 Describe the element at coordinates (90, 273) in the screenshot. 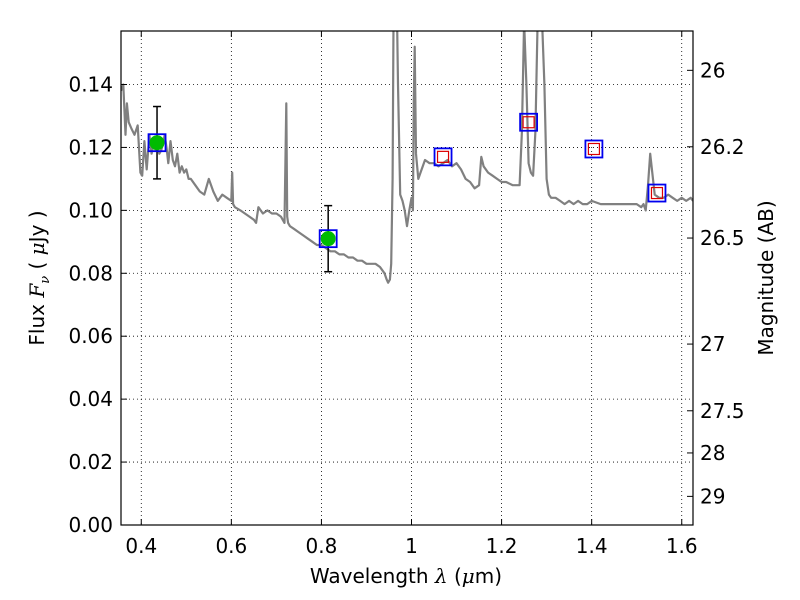

I see `y-tick-label: 0.08` at that location.